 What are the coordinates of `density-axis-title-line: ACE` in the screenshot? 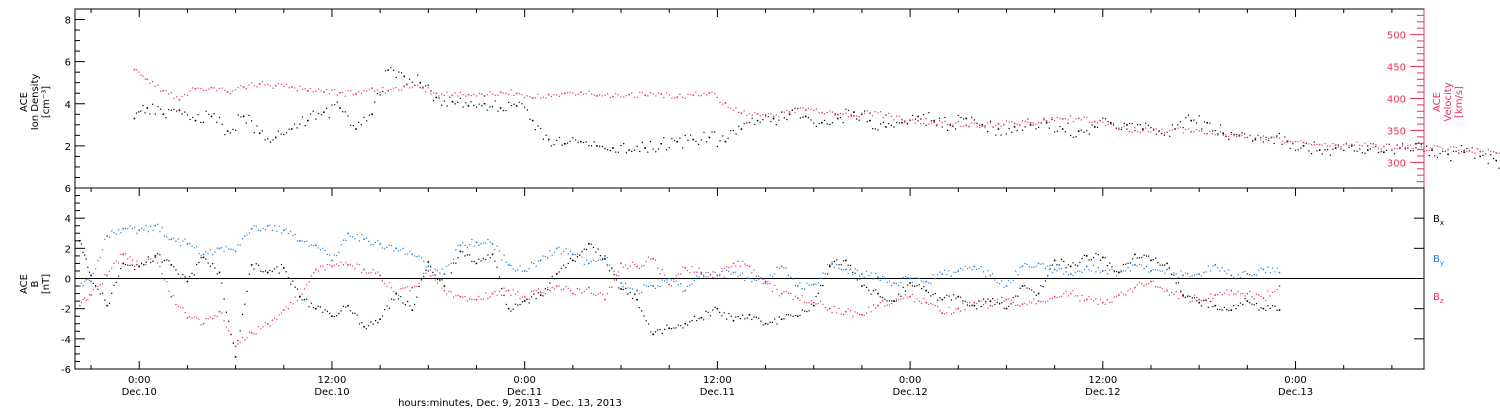 It's located at (24, 102).